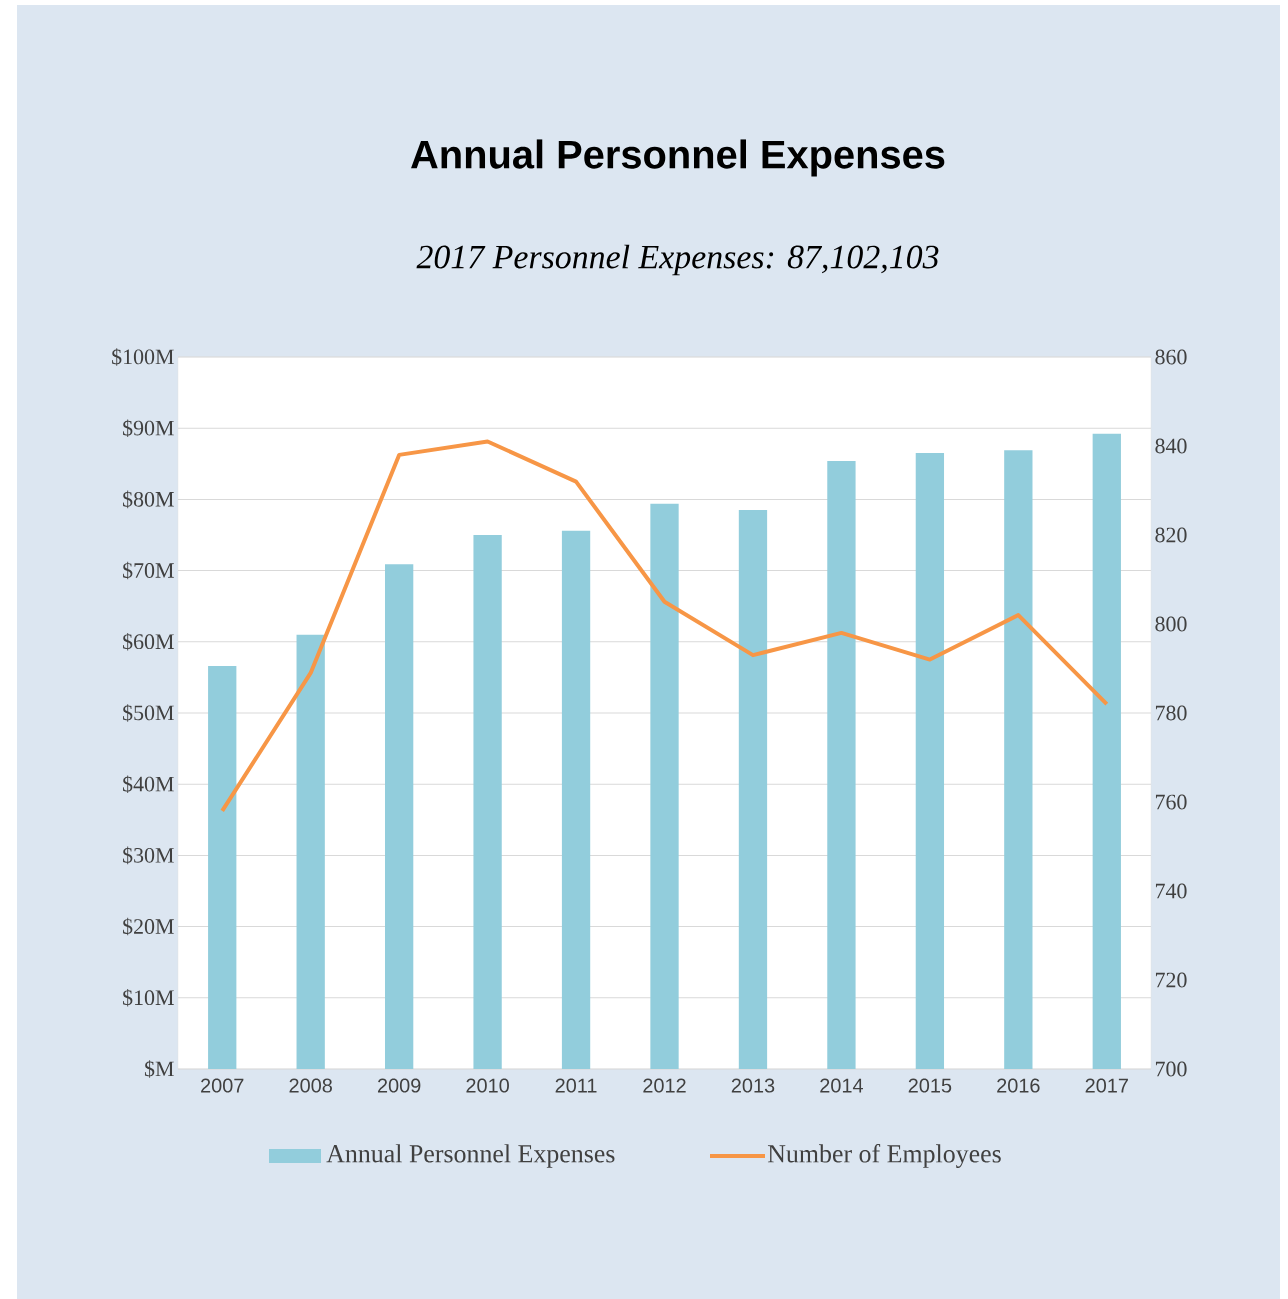  What do you see at coordinates (677, 260) in the screenshot?
I see `chart-subtitle: 2017 Personnel Expenses: 87,102,103` at bounding box center [677, 260].